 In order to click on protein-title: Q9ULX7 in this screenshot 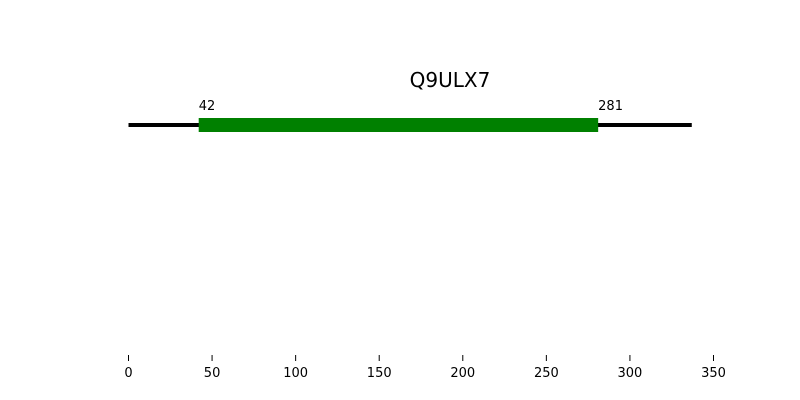, I will do `click(450, 80)`.